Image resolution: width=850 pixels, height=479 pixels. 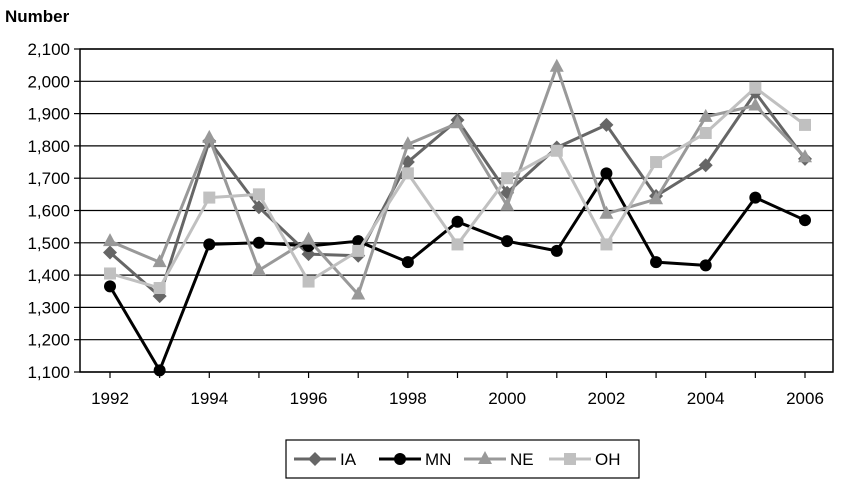 What do you see at coordinates (607, 398) in the screenshot?
I see `x-tick-label: 2002` at bounding box center [607, 398].